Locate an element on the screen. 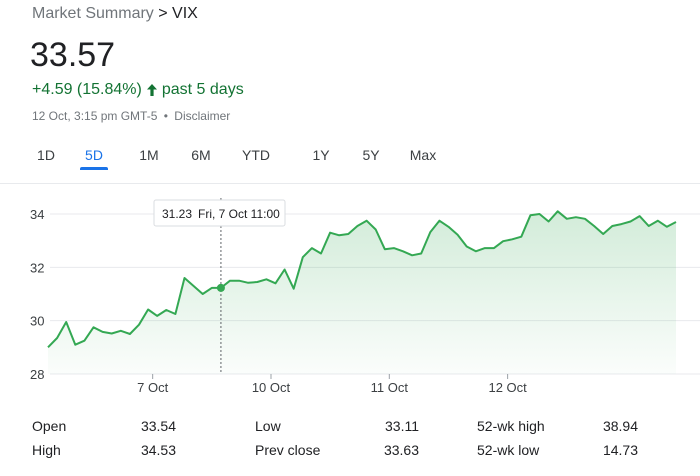 This screenshot has width=700, height=476. tab-1d: 1D is located at coordinates (46, 155).